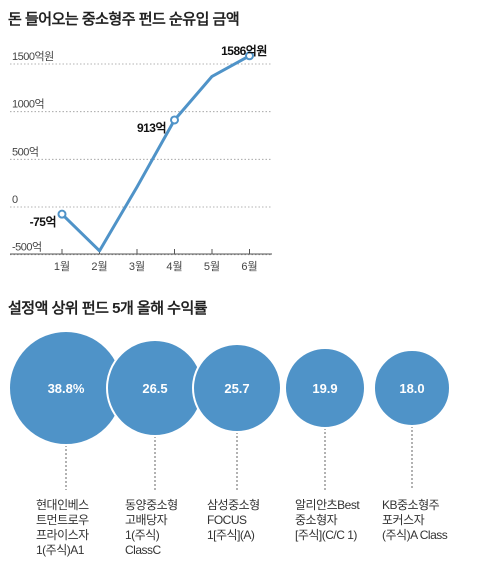  Describe the element at coordinates (62, 535) in the screenshot. I see `fund-name-line: 프라이스자` at that location.